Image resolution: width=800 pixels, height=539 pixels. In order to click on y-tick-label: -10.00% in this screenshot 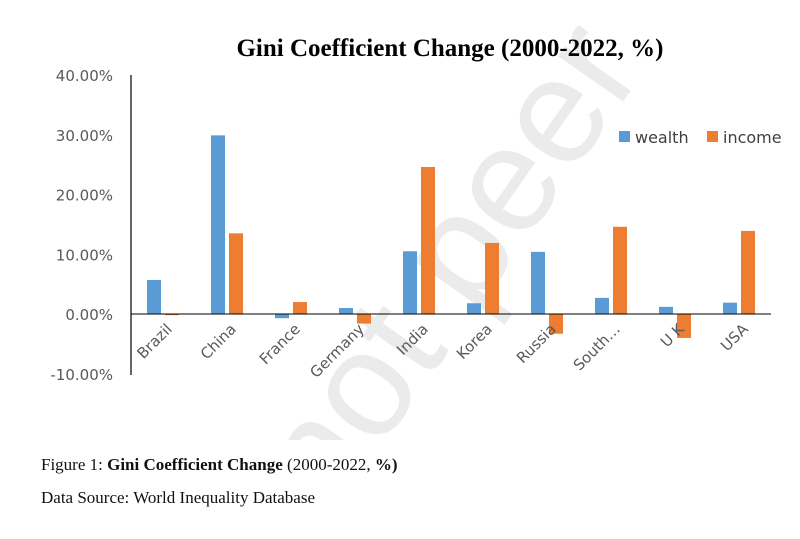, I will do `click(81, 375)`.